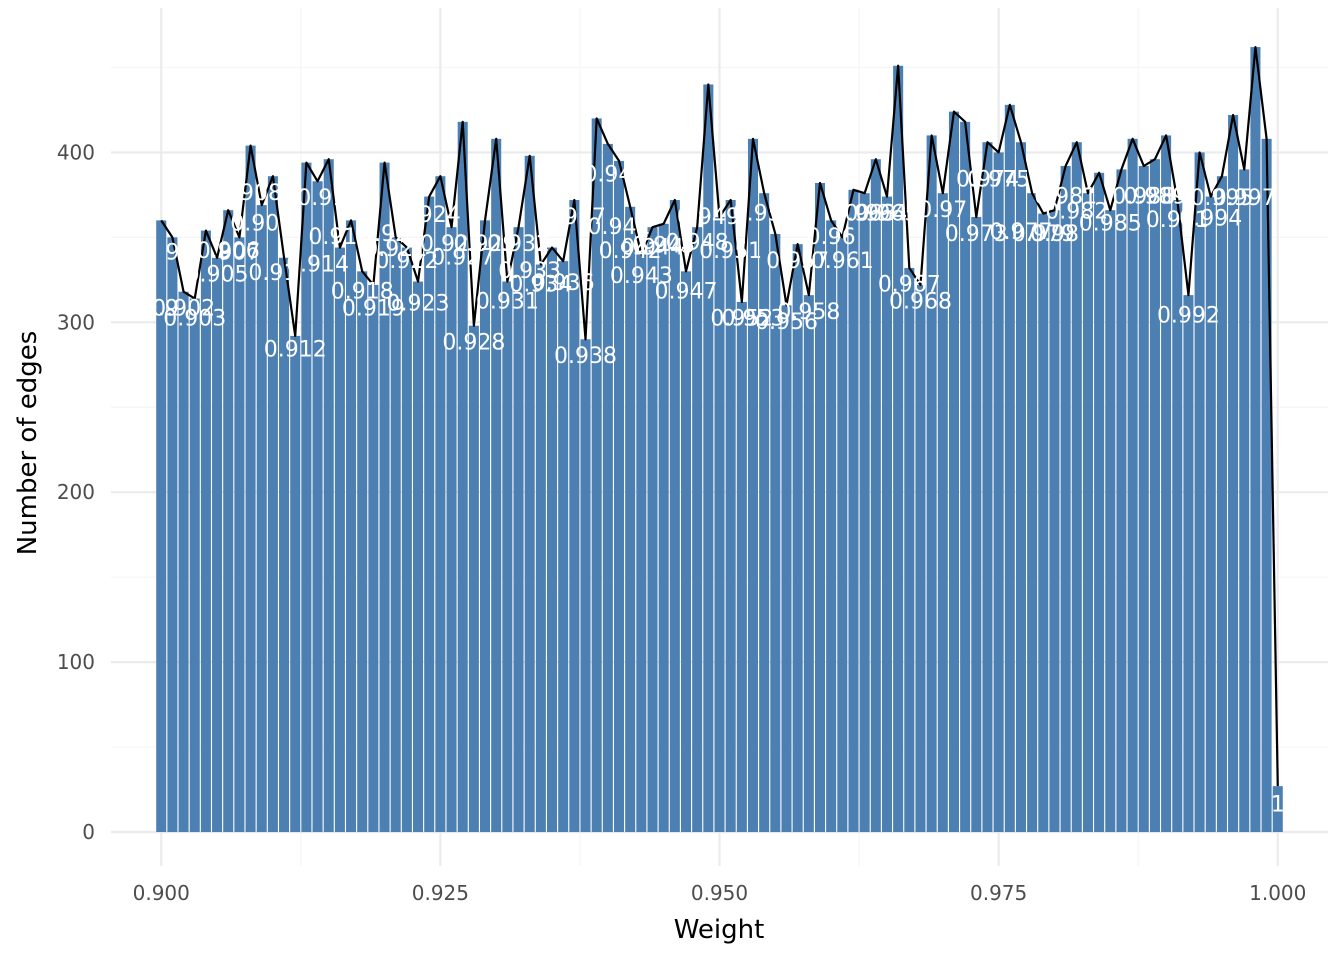 Image resolution: width=1344 pixels, height=960 pixels. Describe the element at coordinates (228, 251) in the screenshot. I see `bar-value-label: 0.906` at that location.